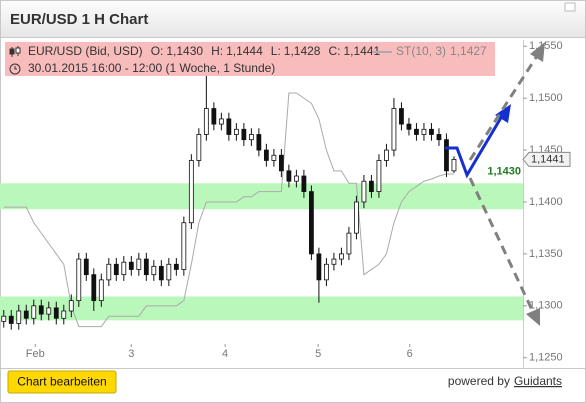  What do you see at coordinates (293, 19) in the screenshot?
I see `header-bar` at bounding box center [293, 19].